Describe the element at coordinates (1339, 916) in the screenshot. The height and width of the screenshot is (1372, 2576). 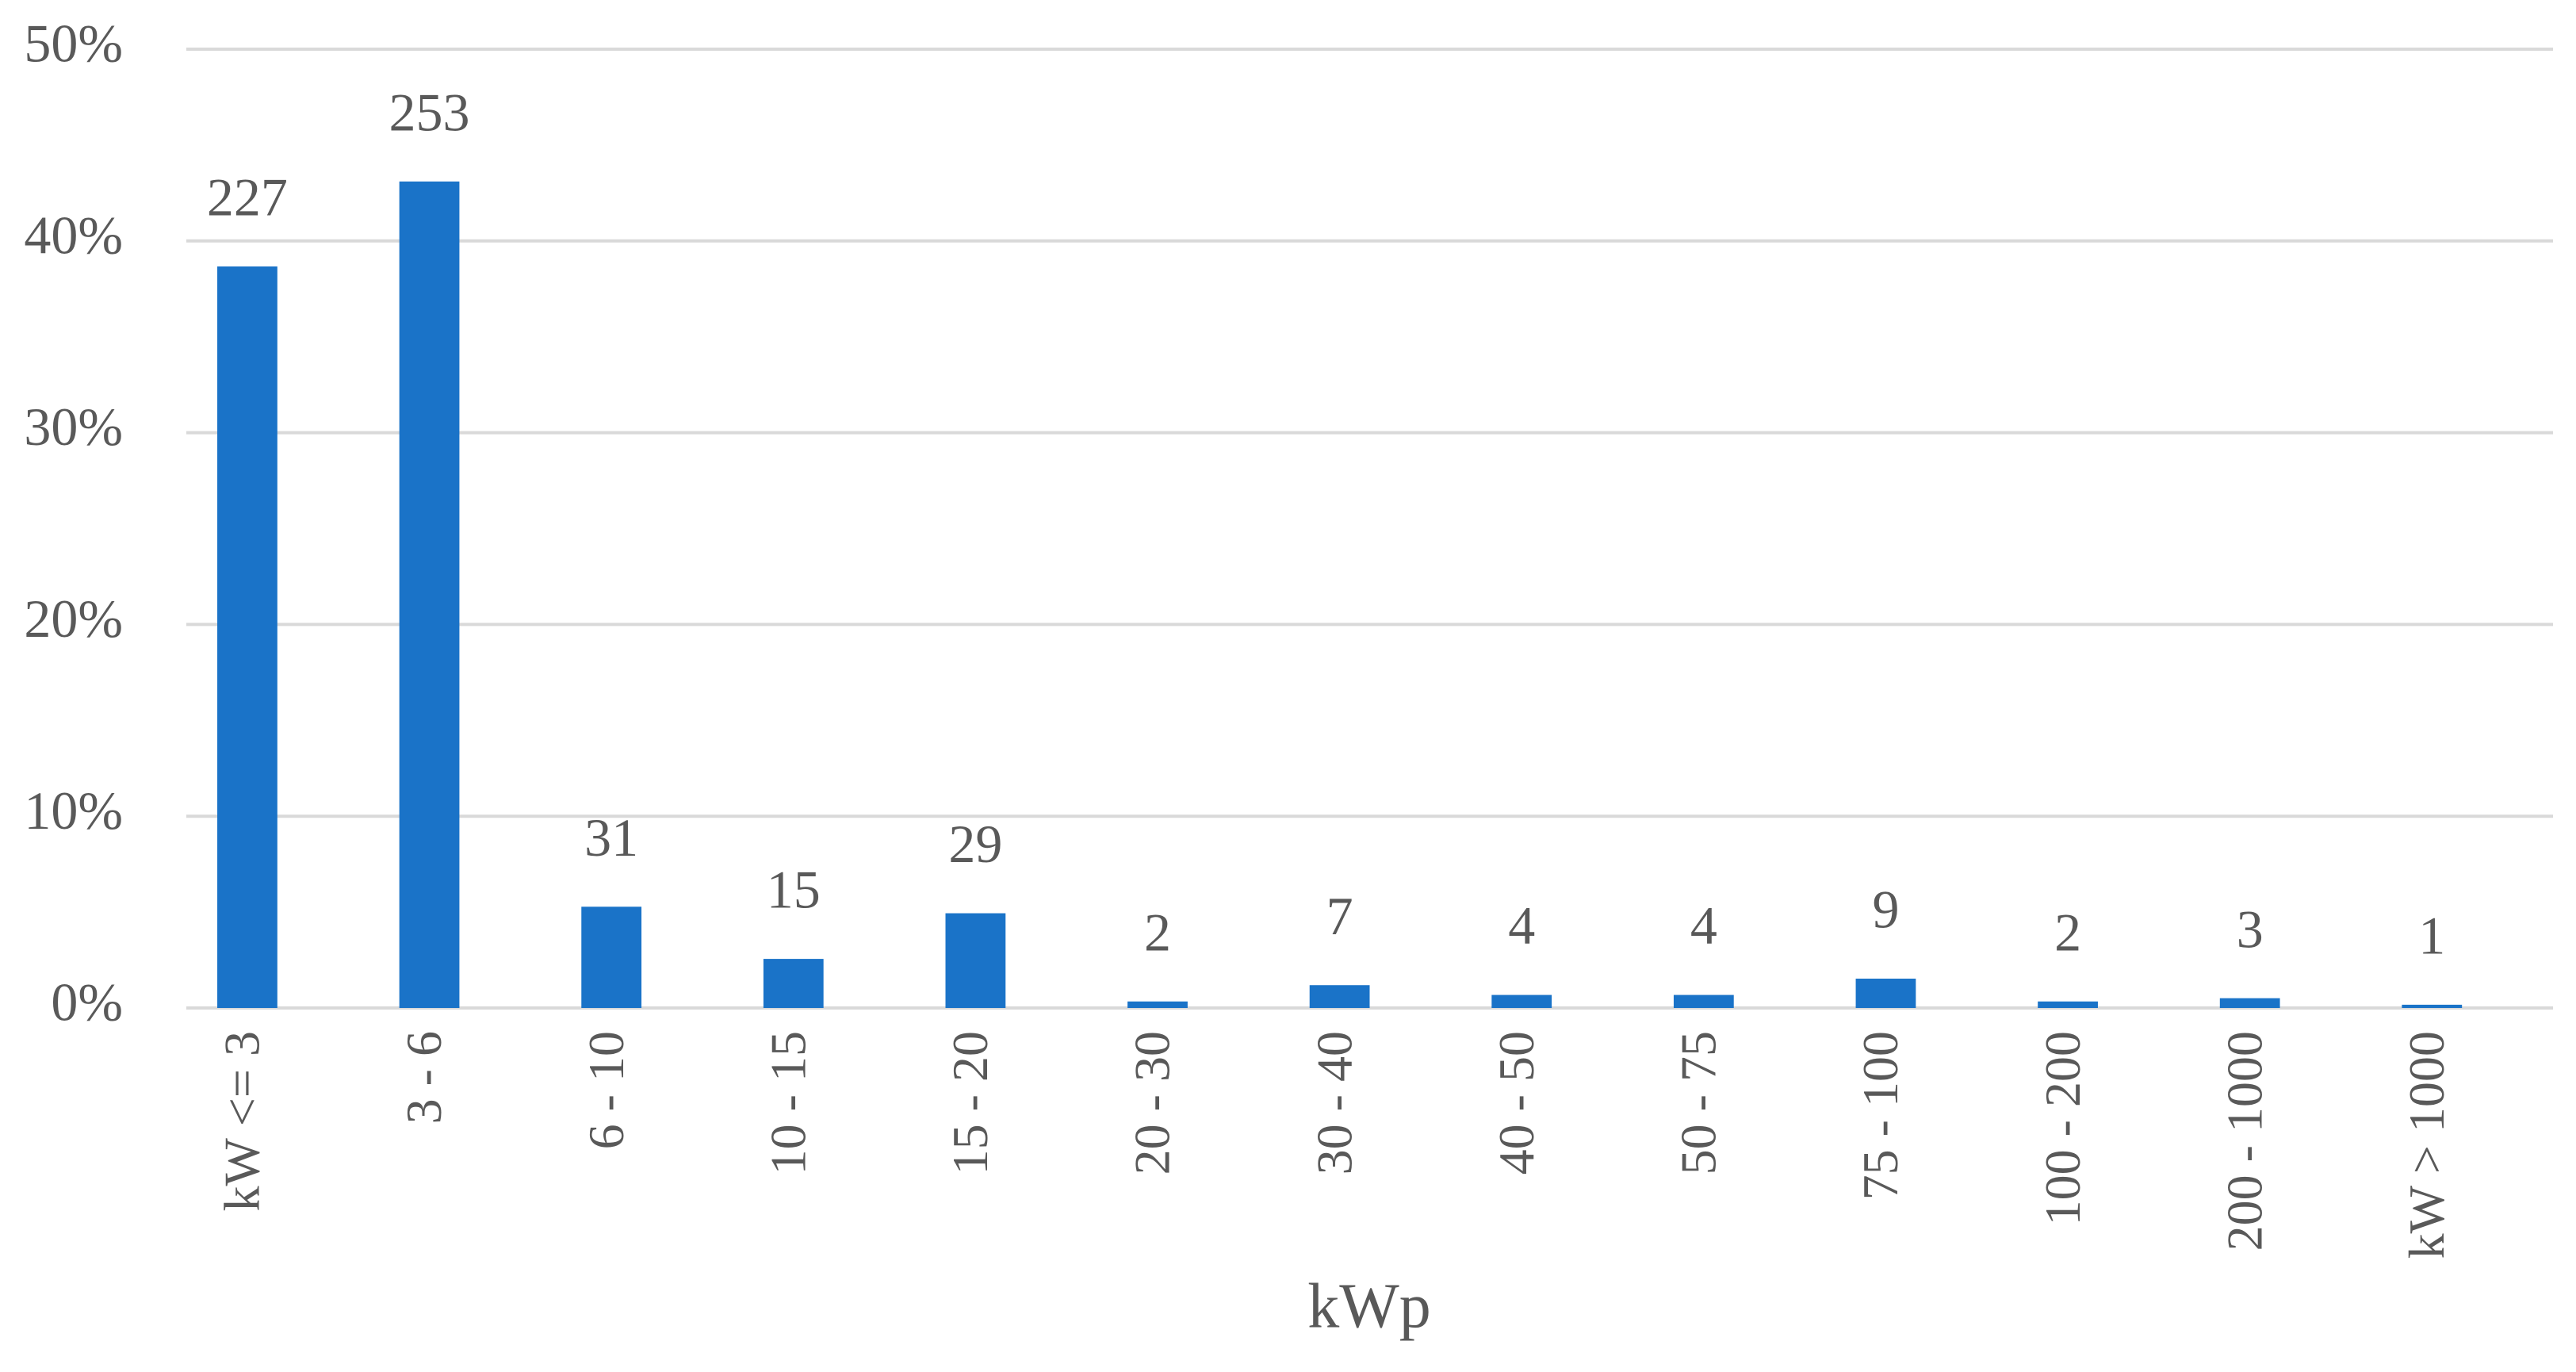
I see `data-label: 7` at that location.